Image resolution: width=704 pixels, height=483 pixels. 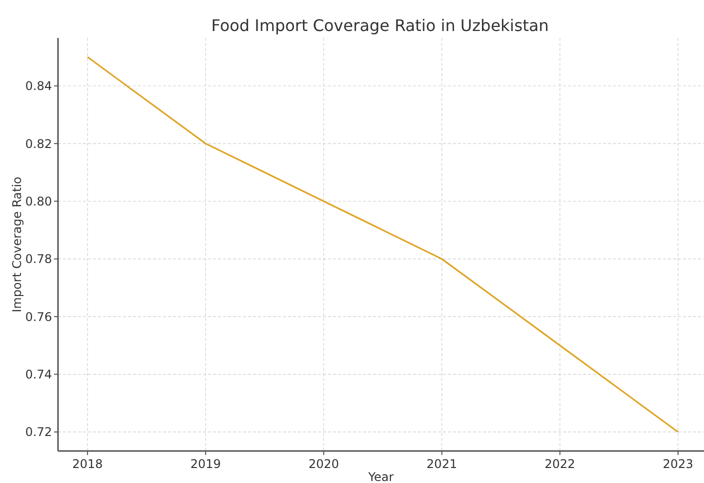 What do you see at coordinates (380, 476) in the screenshot?
I see `x-axis-title: Year` at bounding box center [380, 476].